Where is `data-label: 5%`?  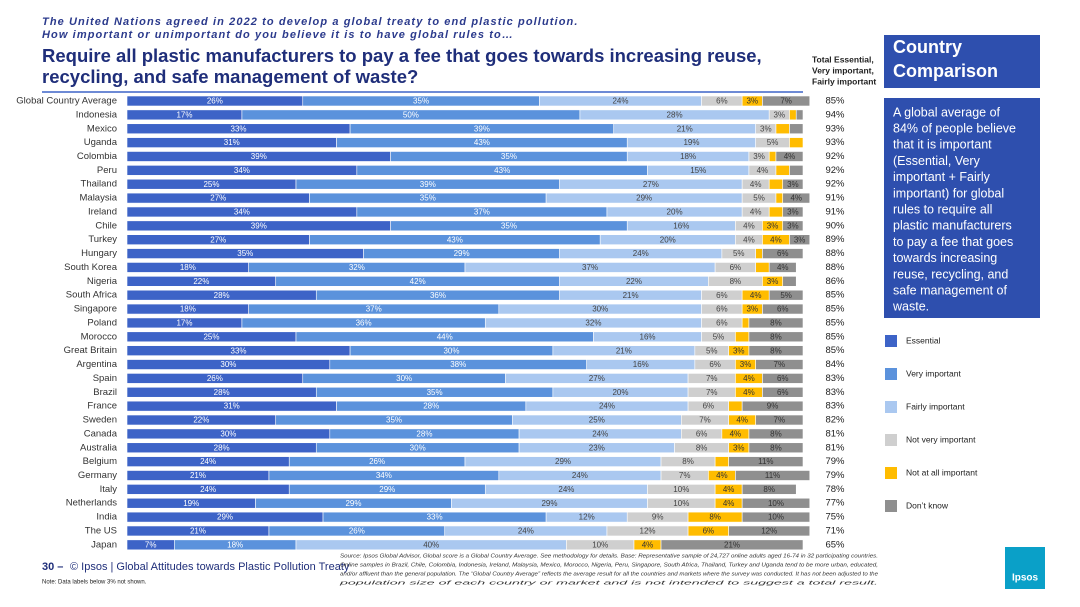 data-label: 5% is located at coordinates (786, 295).